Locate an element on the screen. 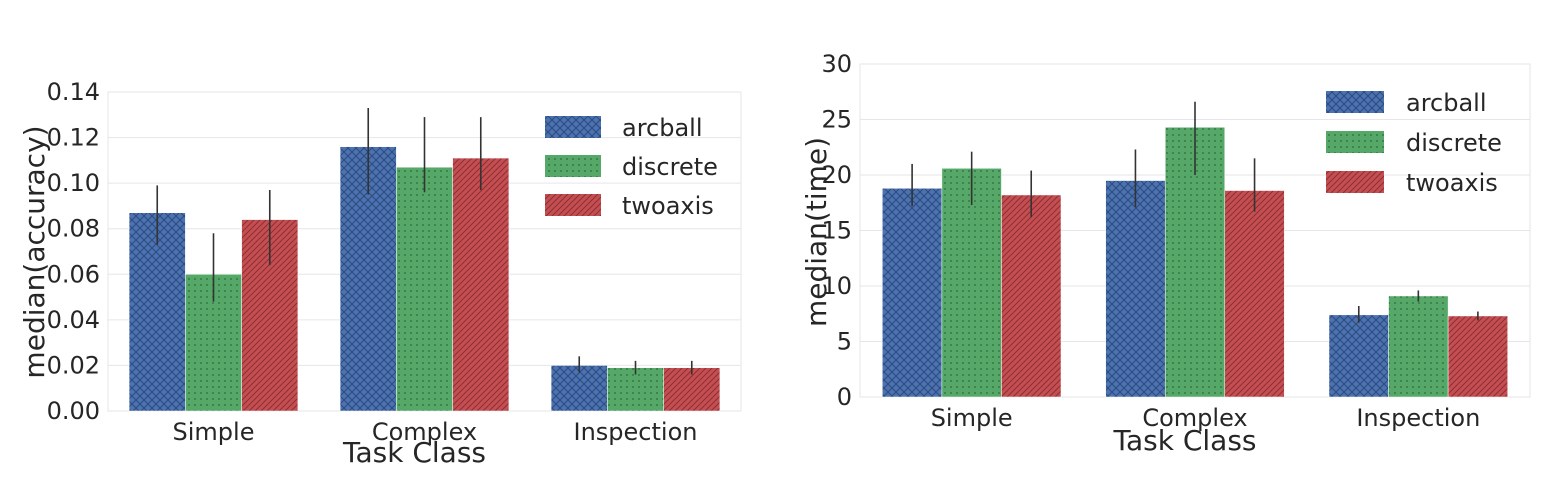  y-tick-label: 0.04 is located at coordinates (73, 320).